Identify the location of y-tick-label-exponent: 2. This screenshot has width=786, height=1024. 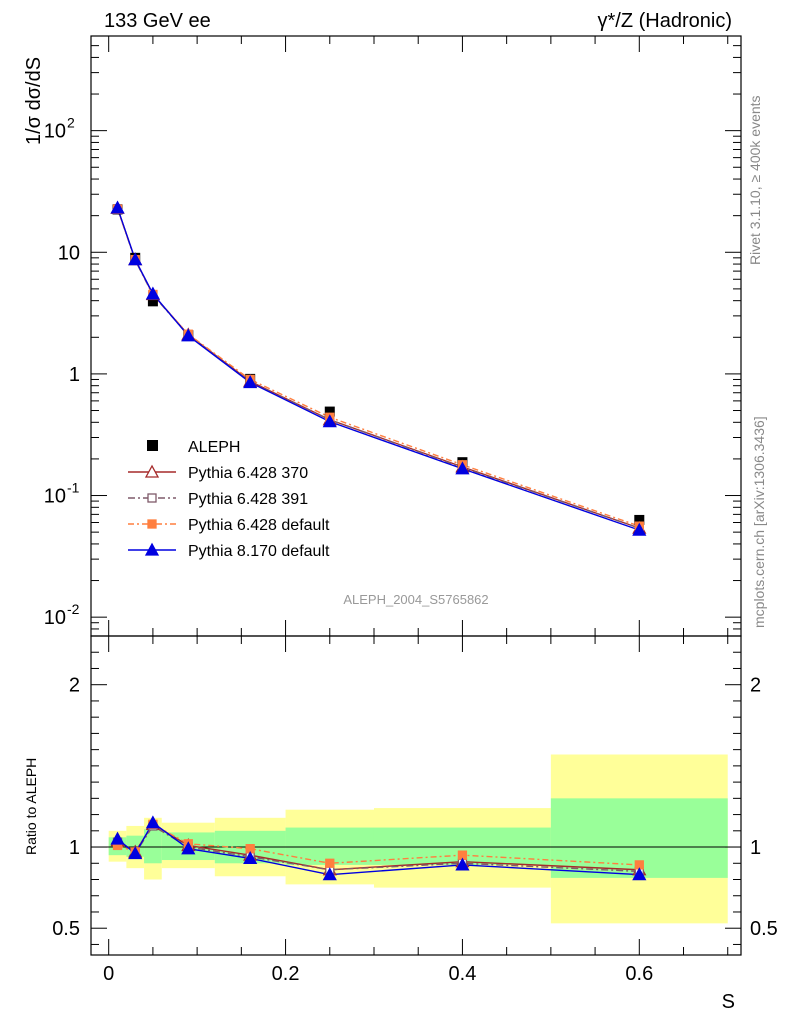
(71, 123).